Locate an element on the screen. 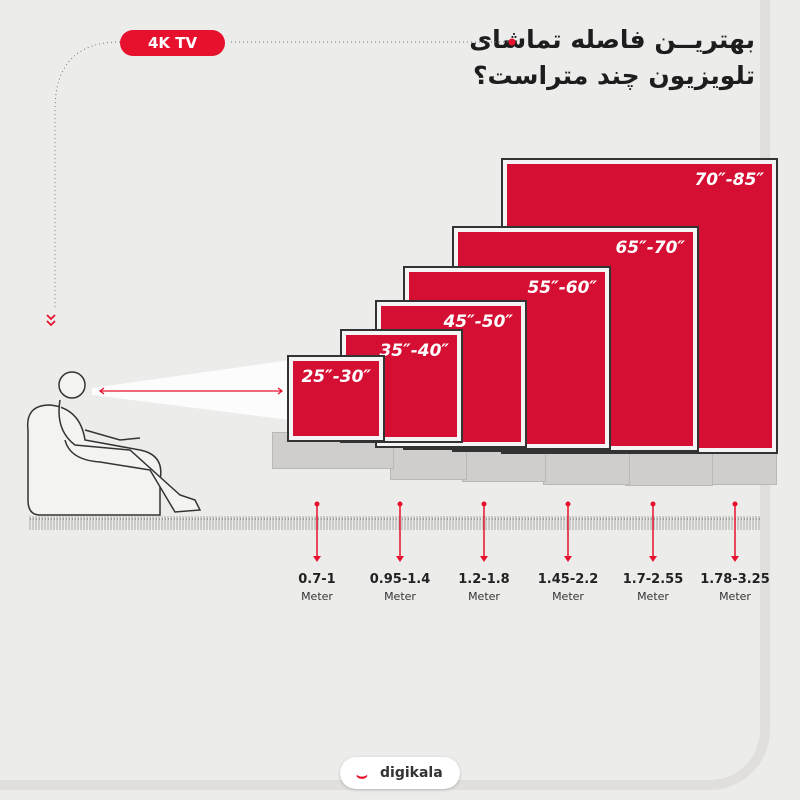  tv-size-label: 35″-40″ is located at coordinates (414, 351).